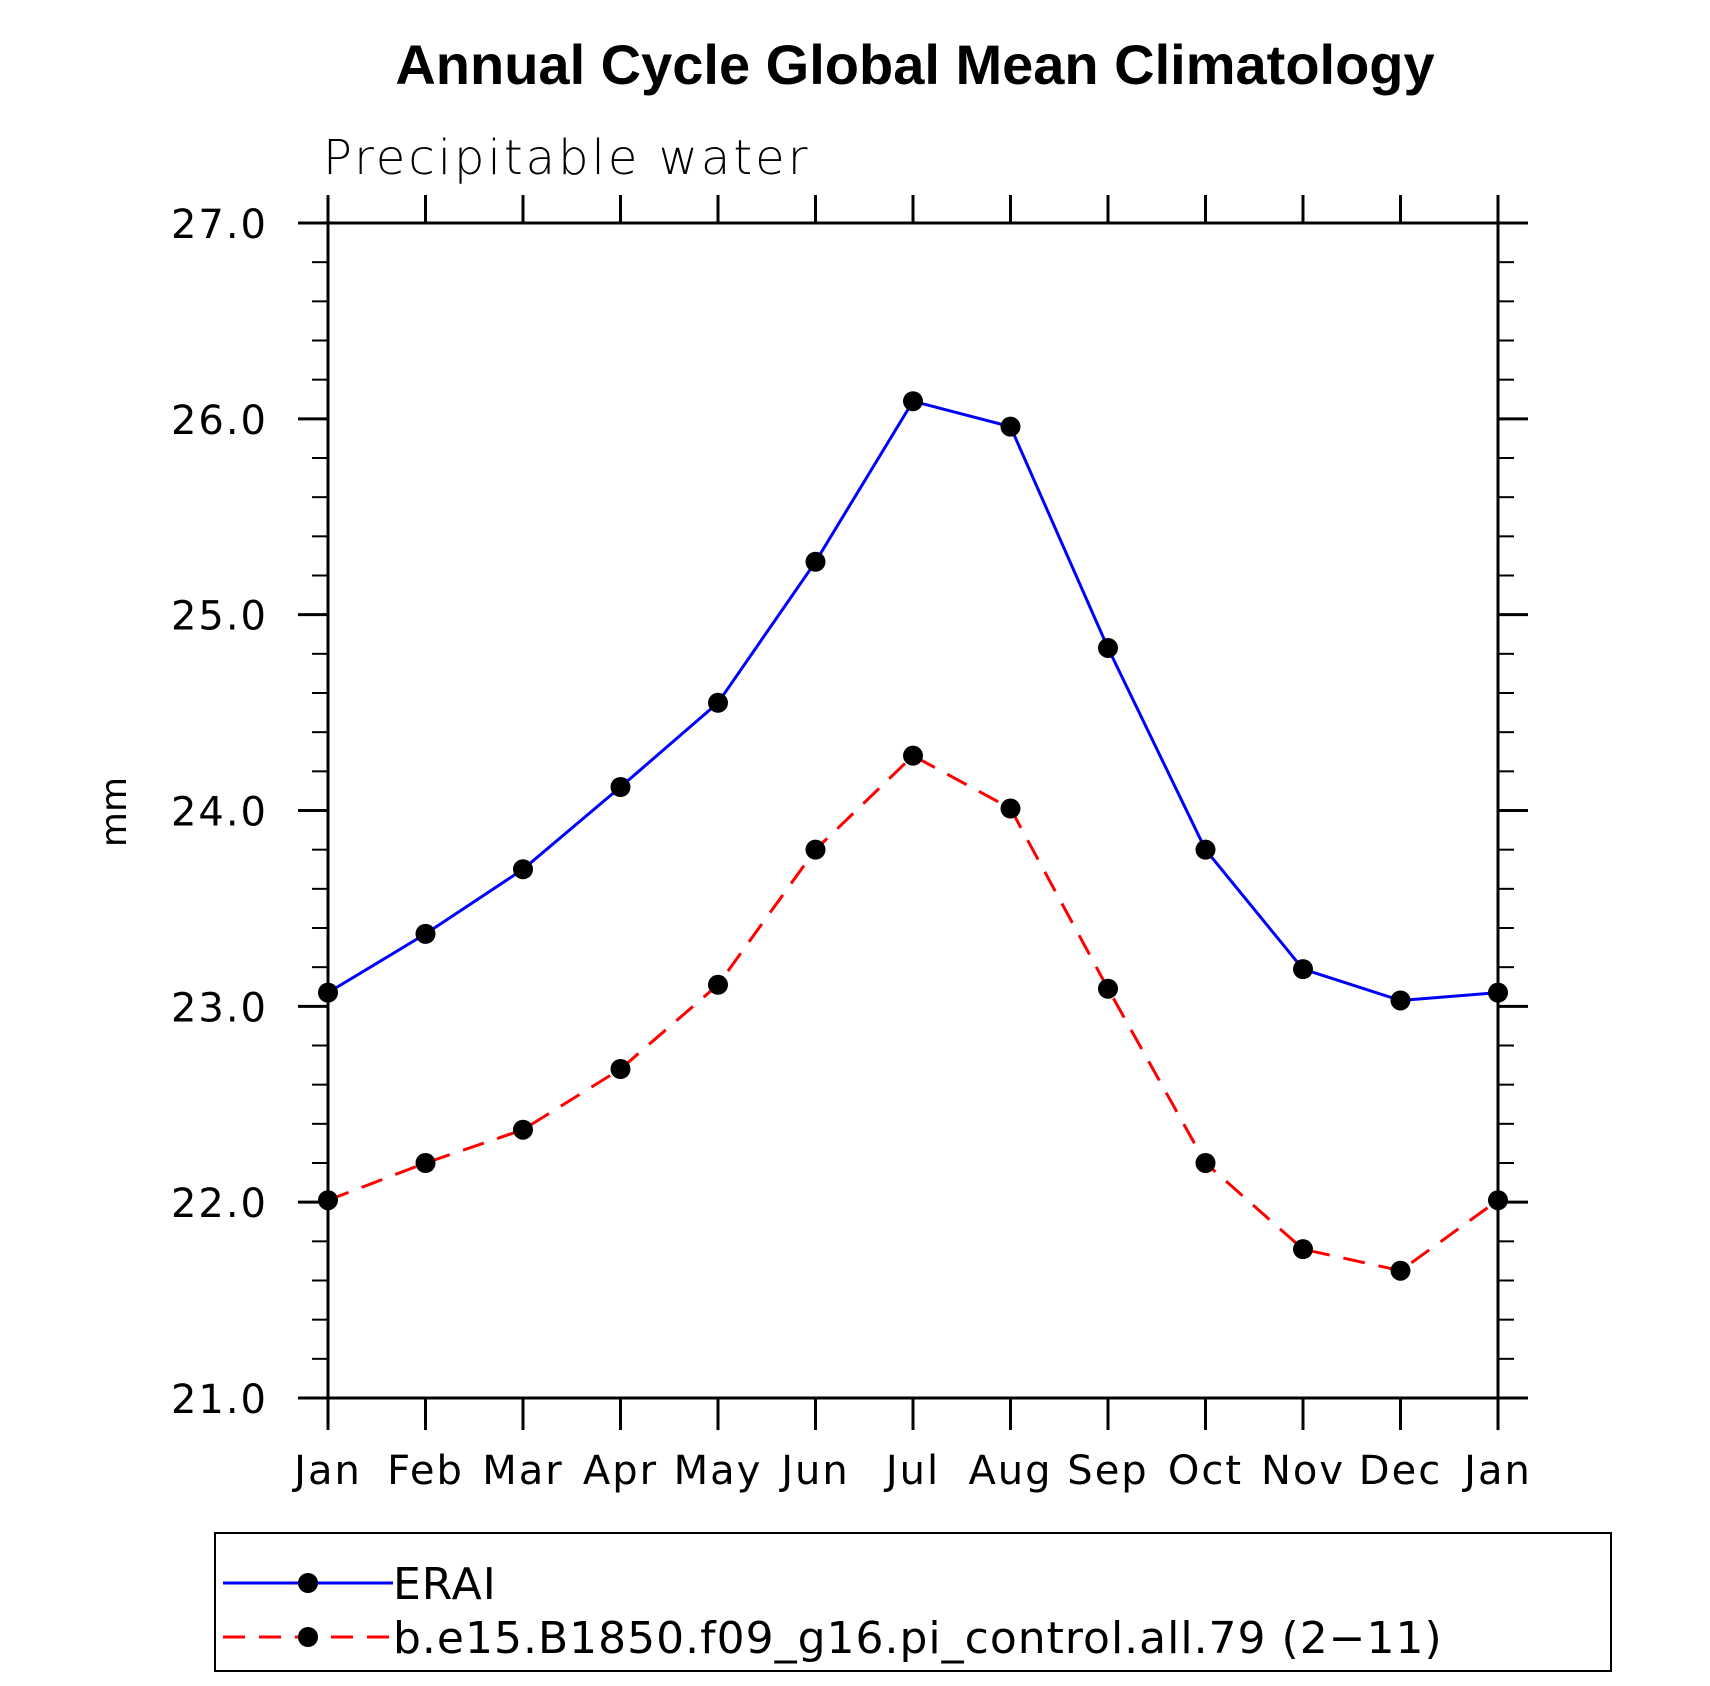 The width and height of the screenshot is (1710, 1686). Describe the element at coordinates (1400, 1471) in the screenshot. I see `x-tick-label: Dec` at that location.